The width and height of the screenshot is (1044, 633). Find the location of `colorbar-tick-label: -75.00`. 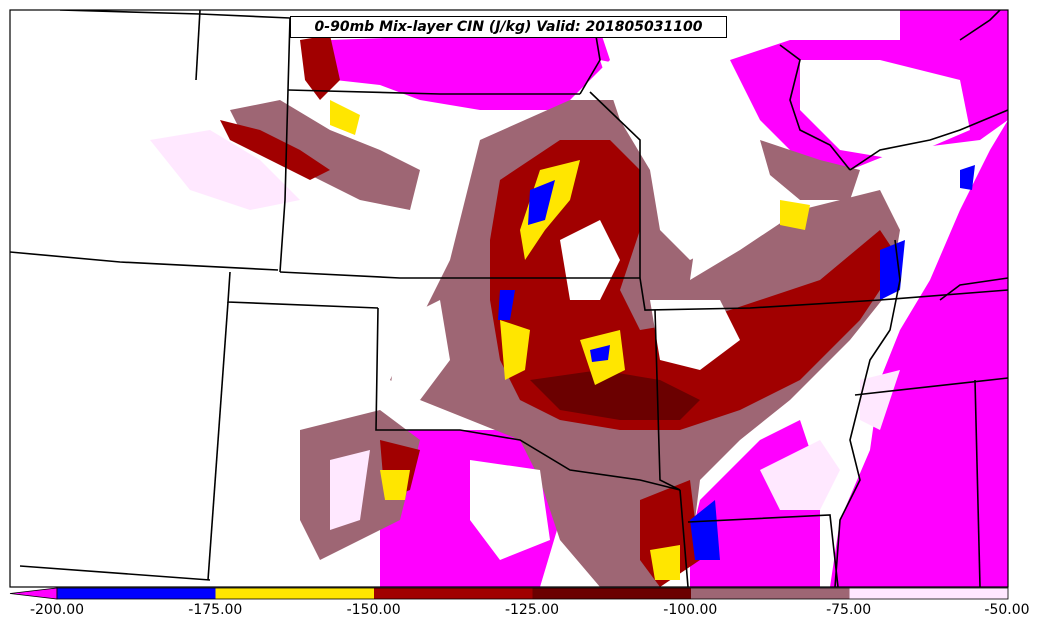

colorbar-tick-label: -75.00 is located at coordinates (849, 610).